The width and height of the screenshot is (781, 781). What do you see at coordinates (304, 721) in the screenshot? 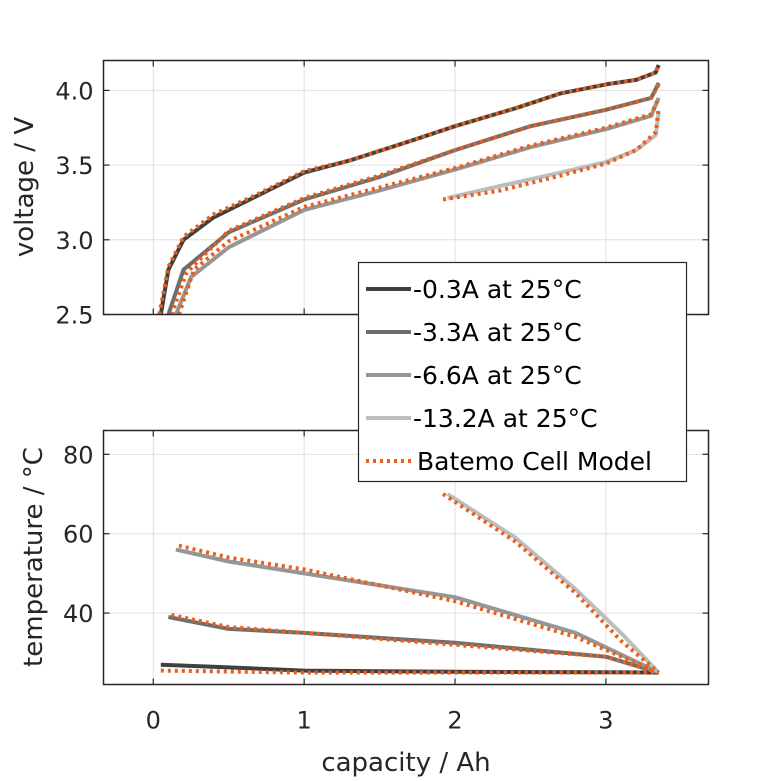
I see `x-tick-label: 1` at bounding box center [304, 721].